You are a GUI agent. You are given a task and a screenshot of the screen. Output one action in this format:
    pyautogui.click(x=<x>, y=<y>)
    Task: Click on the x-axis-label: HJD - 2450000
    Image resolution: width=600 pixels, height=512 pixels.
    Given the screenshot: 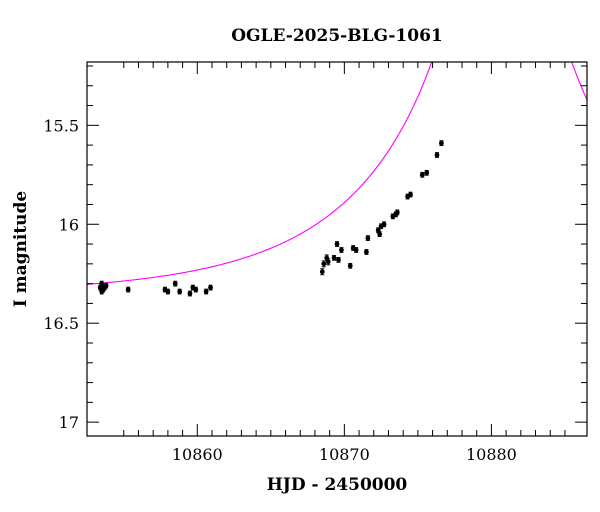 What is the action you would take?
    pyautogui.click(x=337, y=485)
    